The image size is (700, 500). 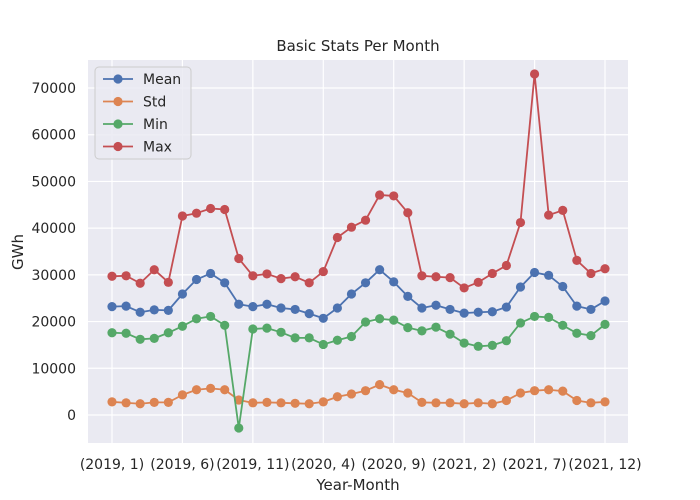 What do you see at coordinates (118, 124) in the screenshot?
I see `legend-swatch-marker-min` at bounding box center [118, 124].